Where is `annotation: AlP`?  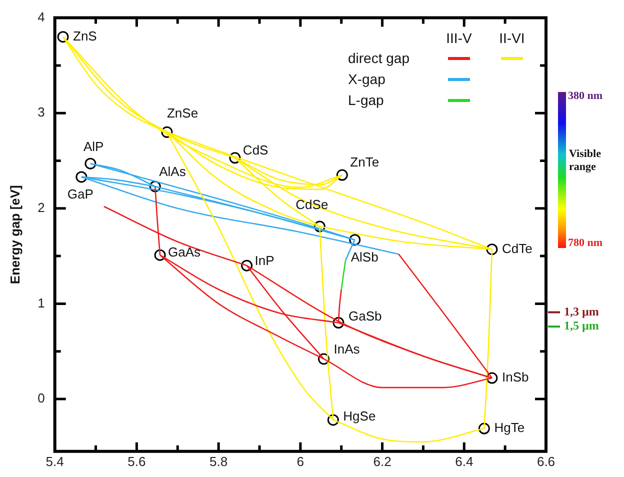 annotation: AlP is located at coordinates (93, 146).